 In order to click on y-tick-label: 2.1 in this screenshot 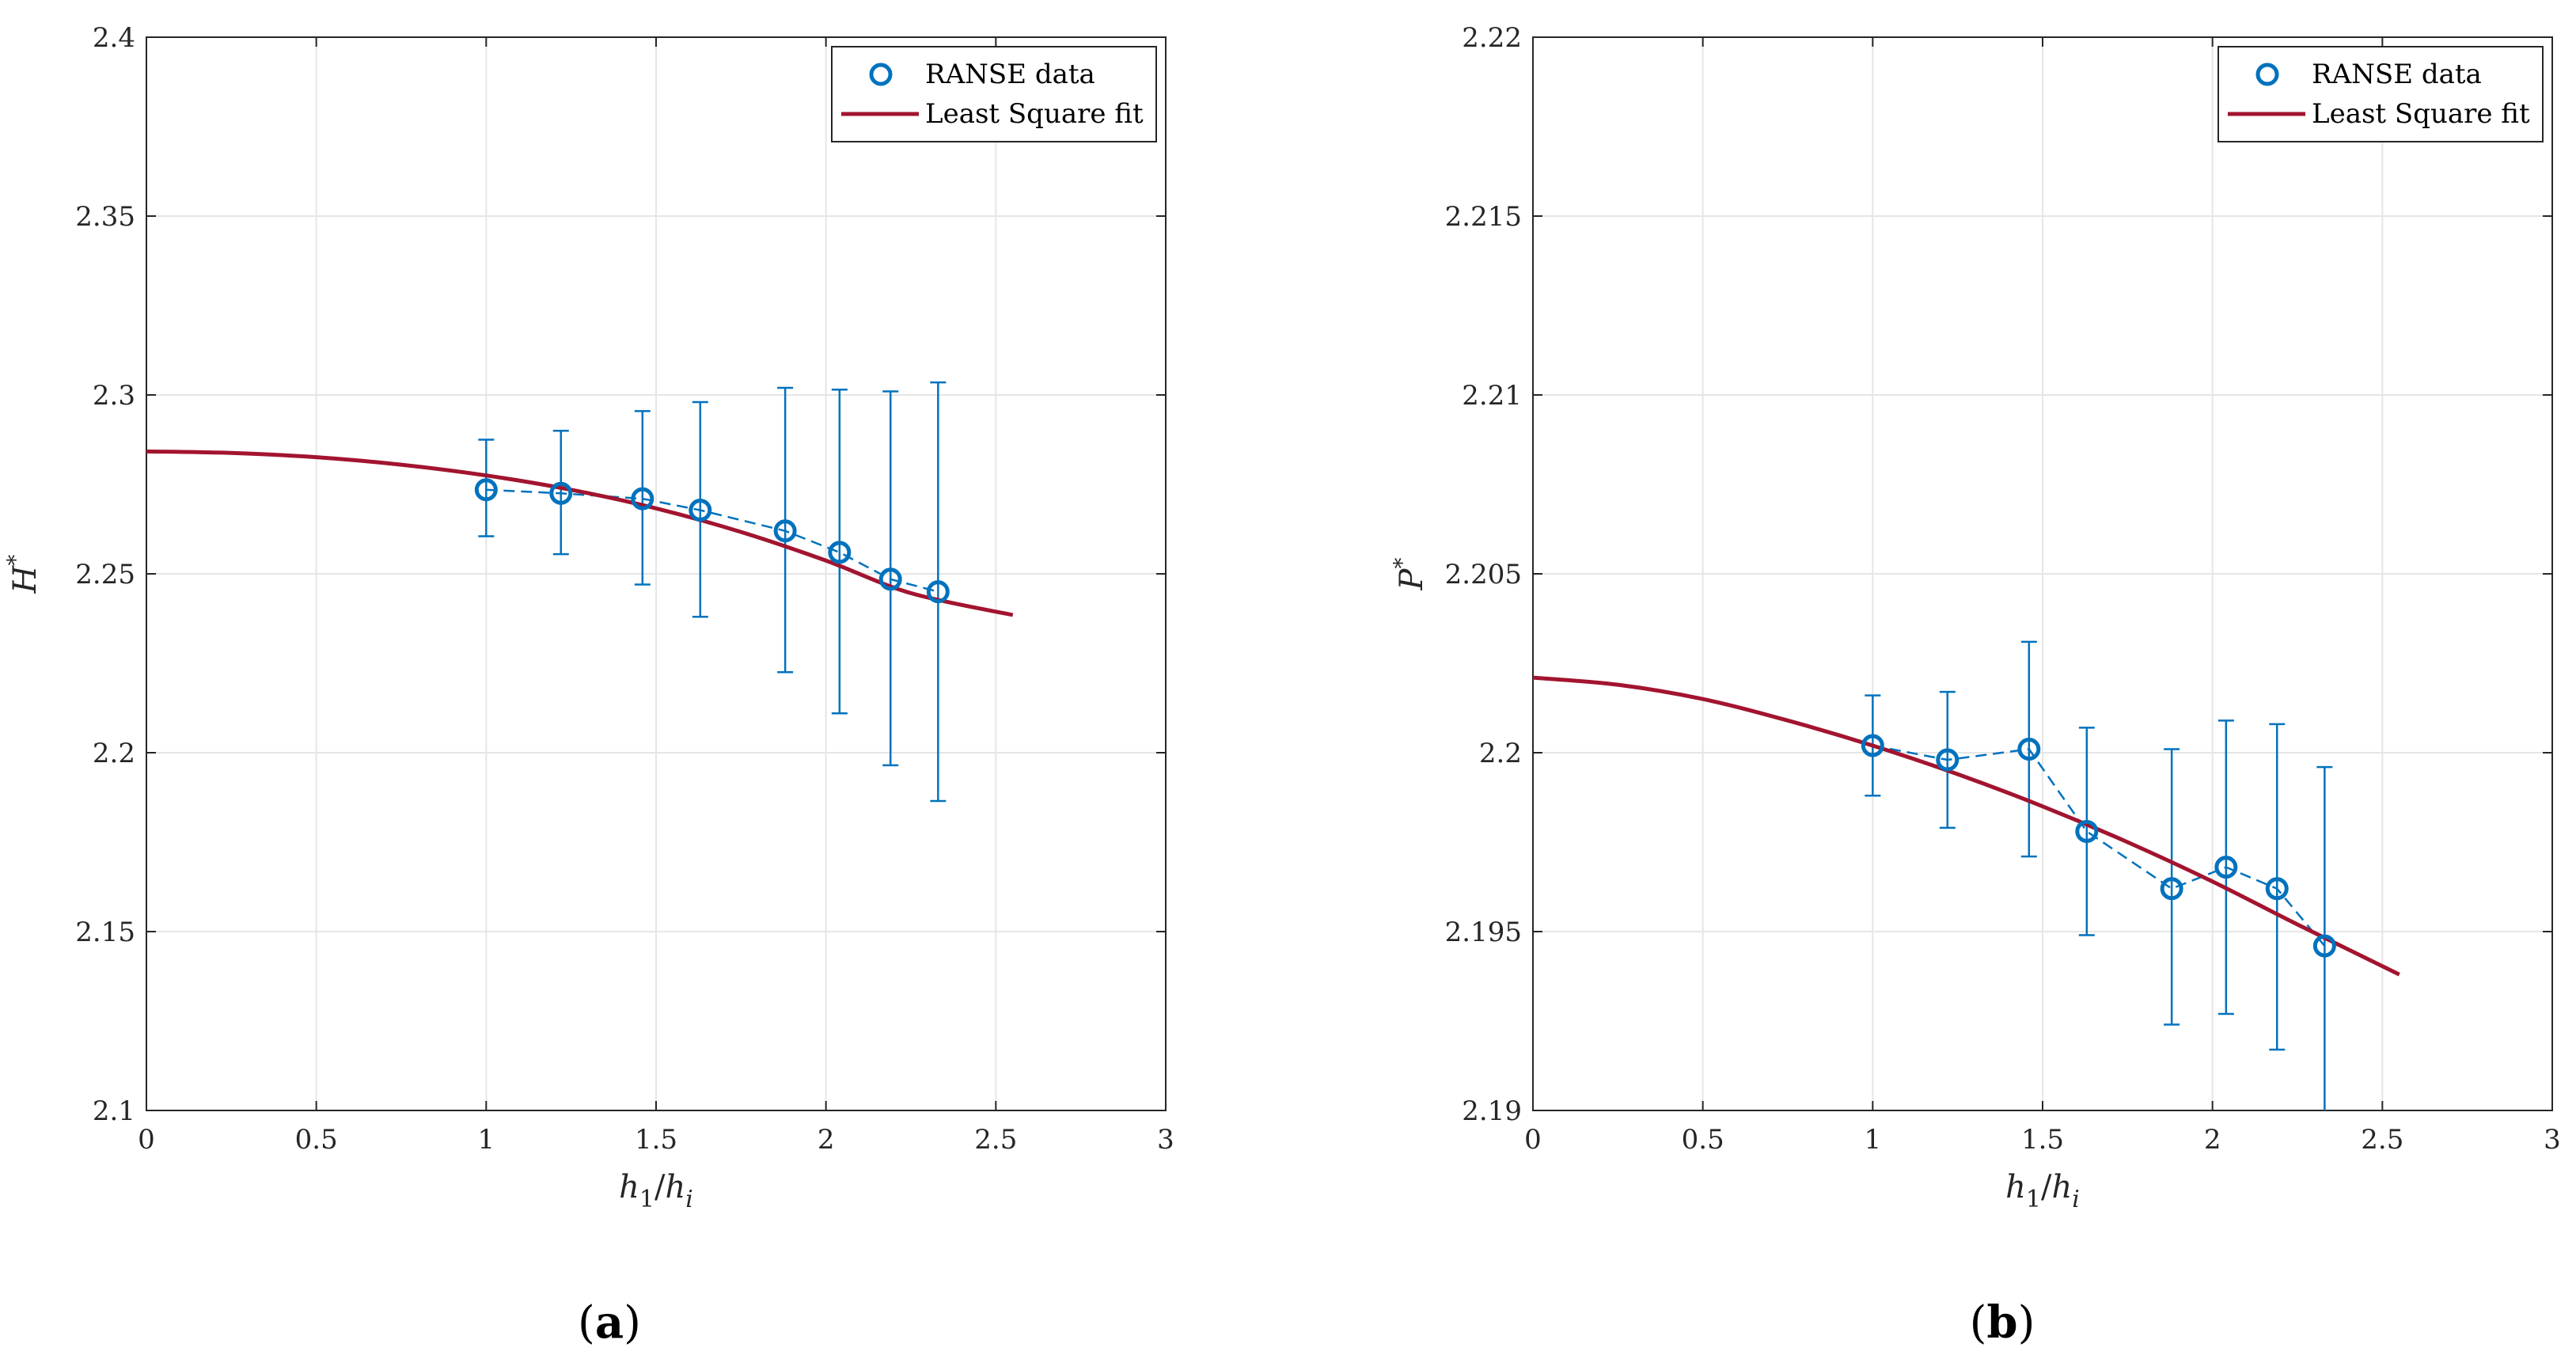, I will do `click(114, 1111)`.